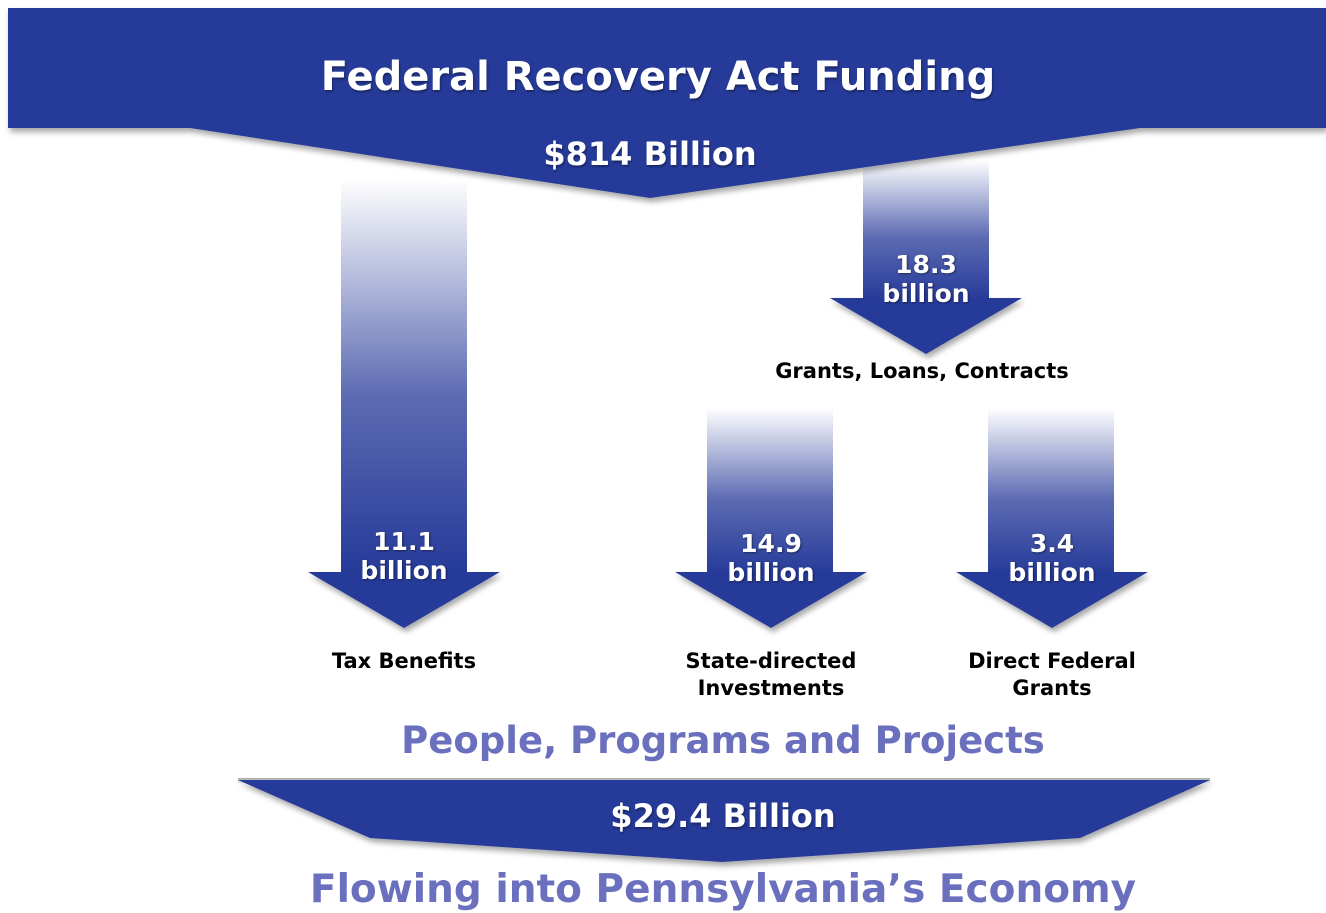  What do you see at coordinates (658, 77) in the screenshot?
I see `header-title: Federal Recovery Act Funding` at bounding box center [658, 77].